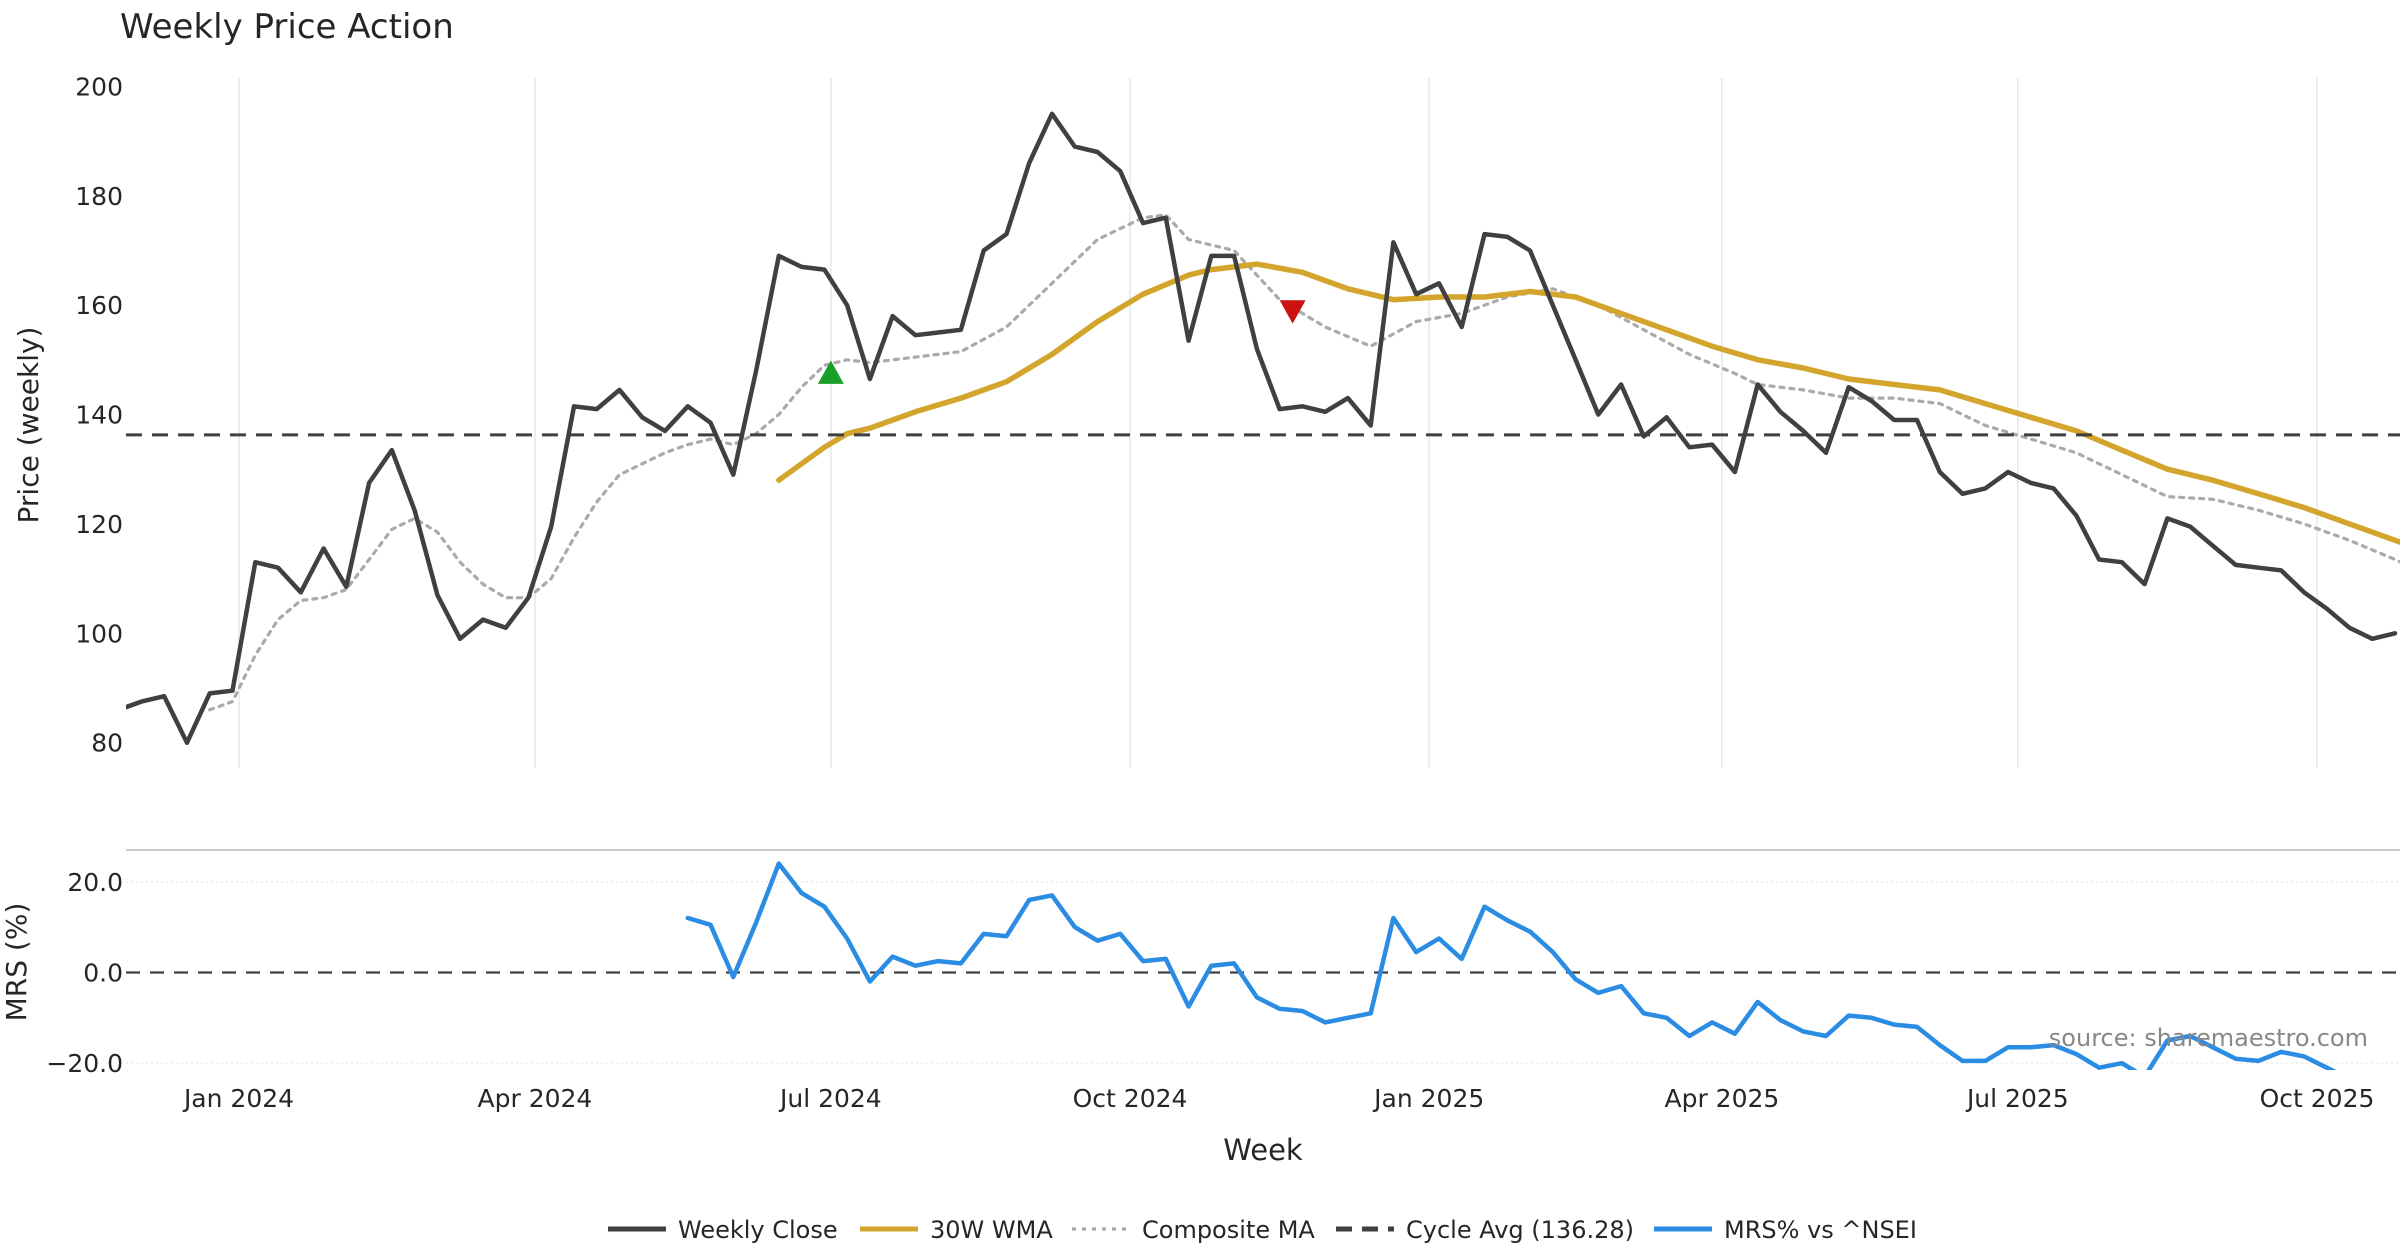 The width and height of the screenshot is (2400, 1260). What do you see at coordinates (1820, 1230) in the screenshot?
I see `legend-label: MRS% vs ^NSEI` at bounding box center [1820, 1230].